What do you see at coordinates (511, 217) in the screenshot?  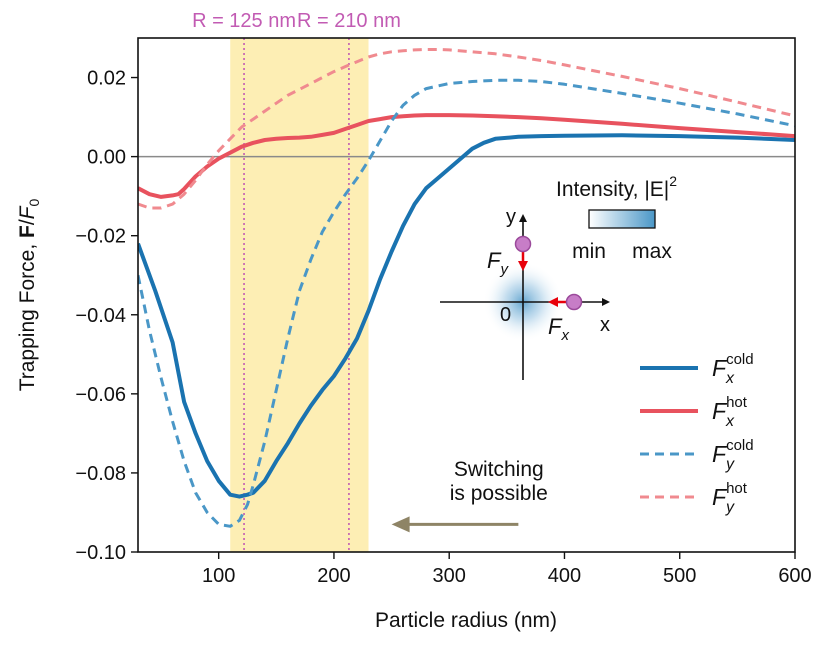 I see `inset-y-label: y` at bounding box center [511, 217].